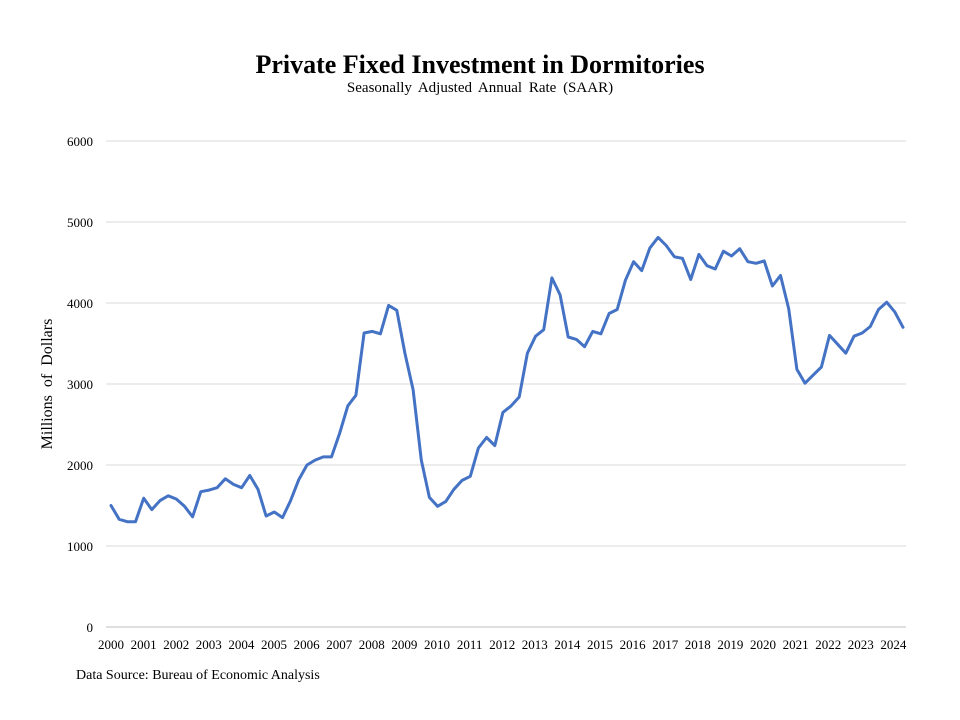 Image resolution: width=960 pixels, height=720 pixels. What do you see at coordinates (480, 64) in the screenshot?
I see `chart-title: Private Fixed Investment in Dormitories` at bounding box center [480, 64].